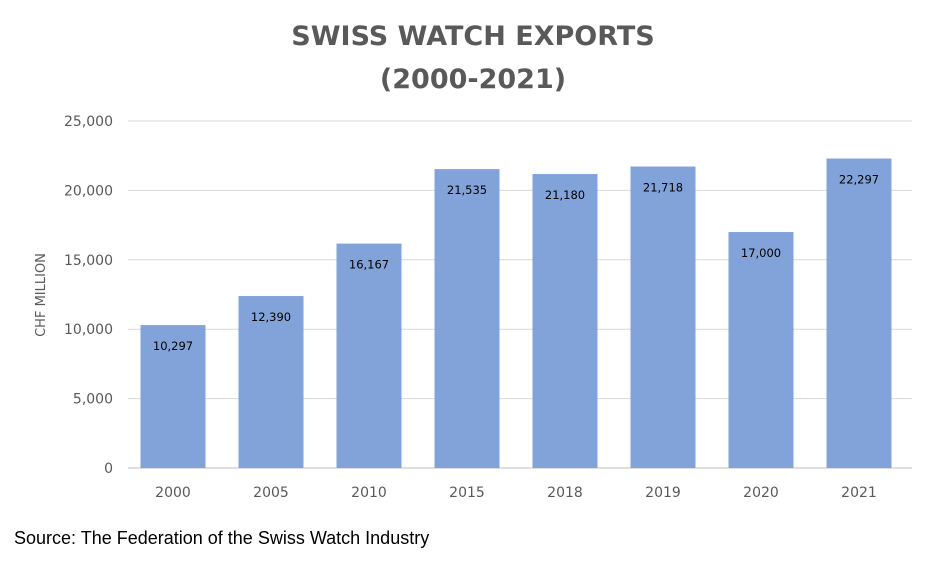 The image size is (942, 563). What do you see at coordinates (859, 180) in the screenshot?
I see `data-label: 22,297` at bounding box center [859, 180].